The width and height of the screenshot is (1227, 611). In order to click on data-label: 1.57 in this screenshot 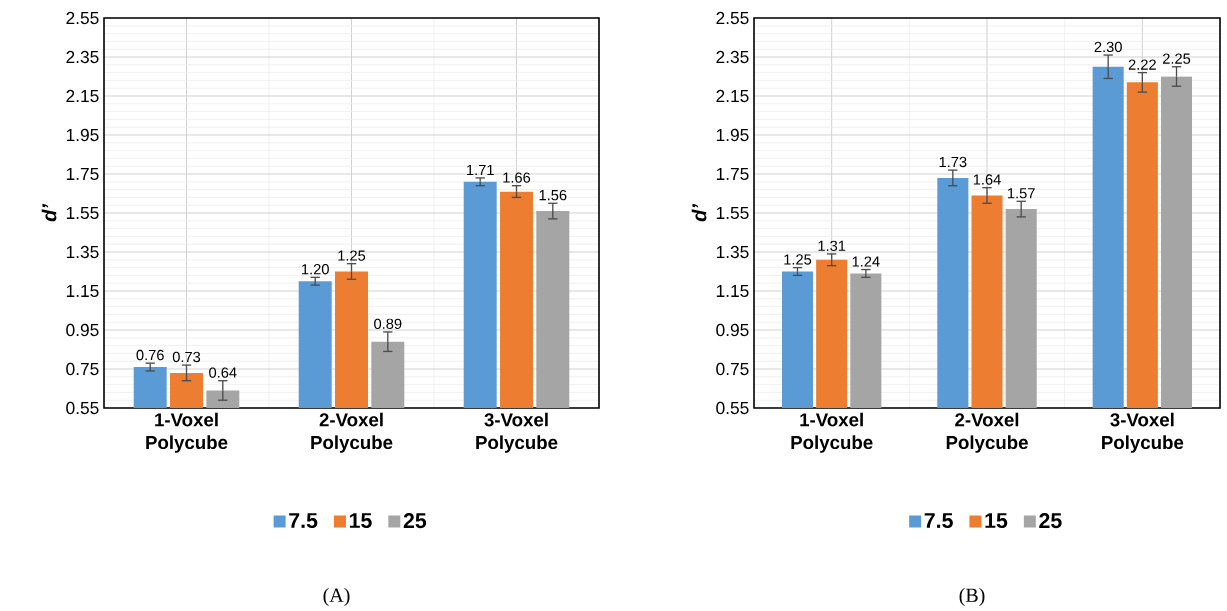, I will do `click(1021, 193)`.